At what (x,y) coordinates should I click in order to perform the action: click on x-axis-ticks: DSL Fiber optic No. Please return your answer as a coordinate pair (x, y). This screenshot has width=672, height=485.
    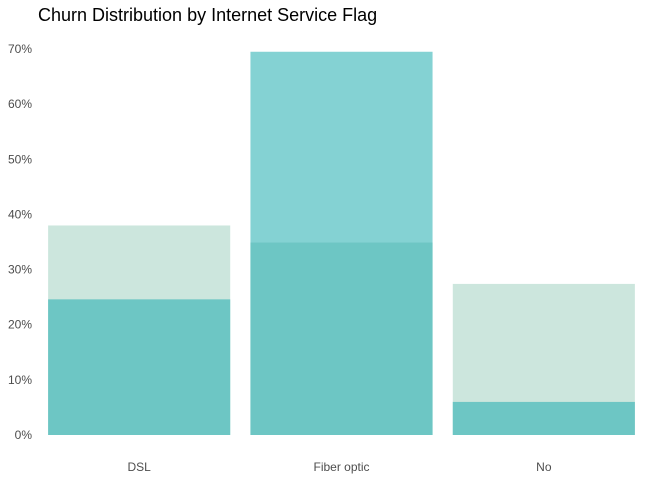
    Looking at the image, I should click on (339, 467).